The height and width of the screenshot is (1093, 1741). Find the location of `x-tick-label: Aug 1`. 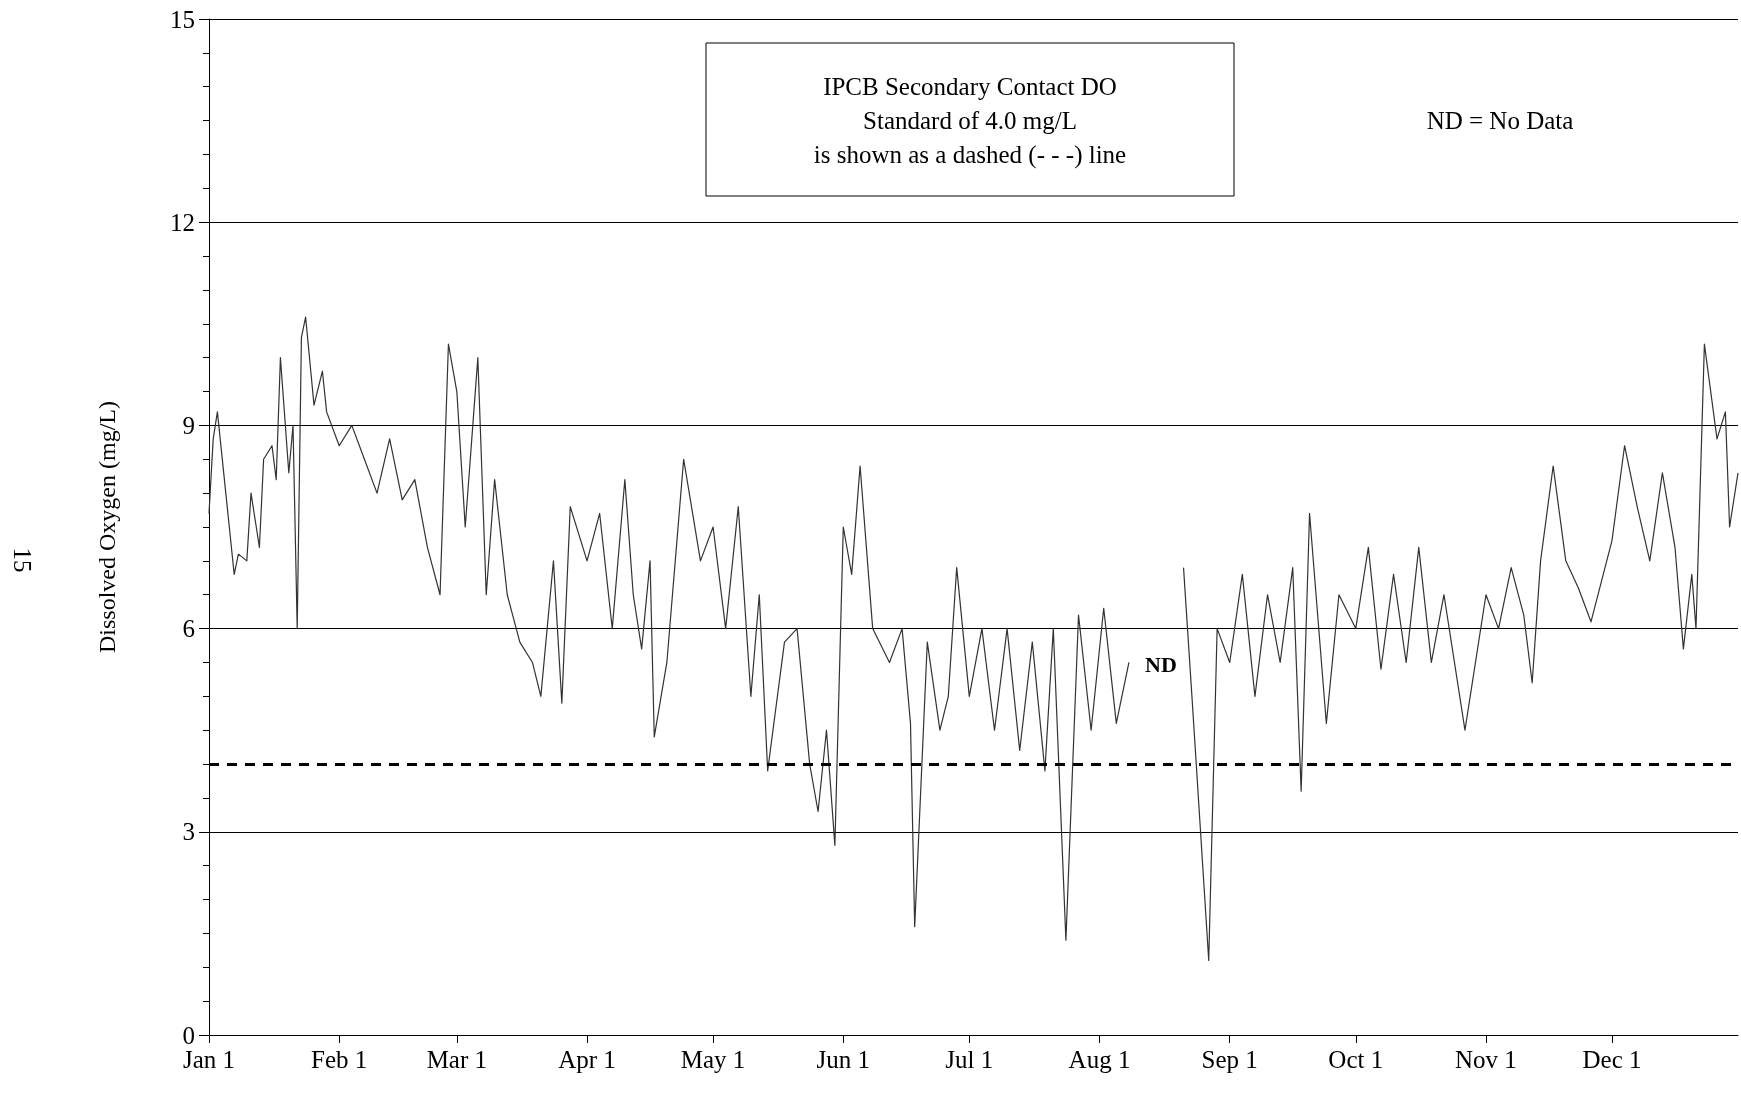

x-tick-label: Aug 1 is located at coordinates (1099, 1059).